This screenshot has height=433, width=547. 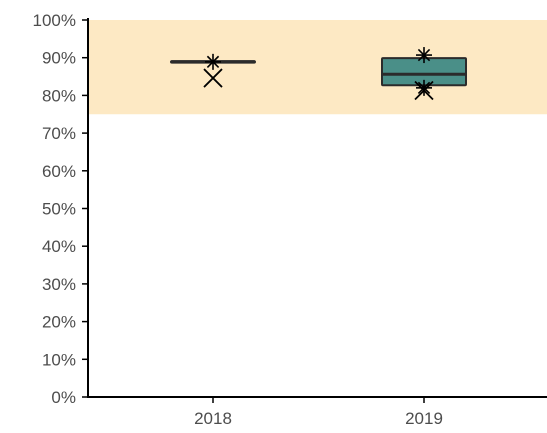 What do you see at coordinates (54, 20) in the screenshot?
I see `y-tick-label: 100%` at bounding box center [54, 20].